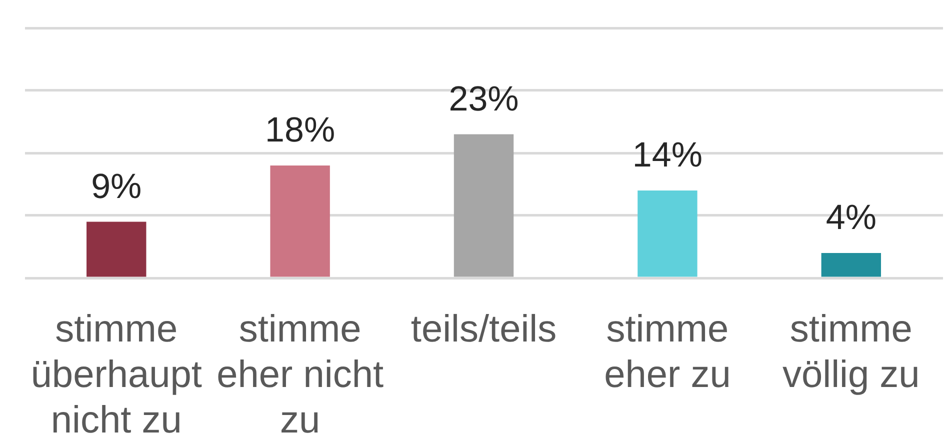  Describe the element at coordinates (667, 352) in the screenshot. I see `x-tick-label: stimme eher zu` at that location.